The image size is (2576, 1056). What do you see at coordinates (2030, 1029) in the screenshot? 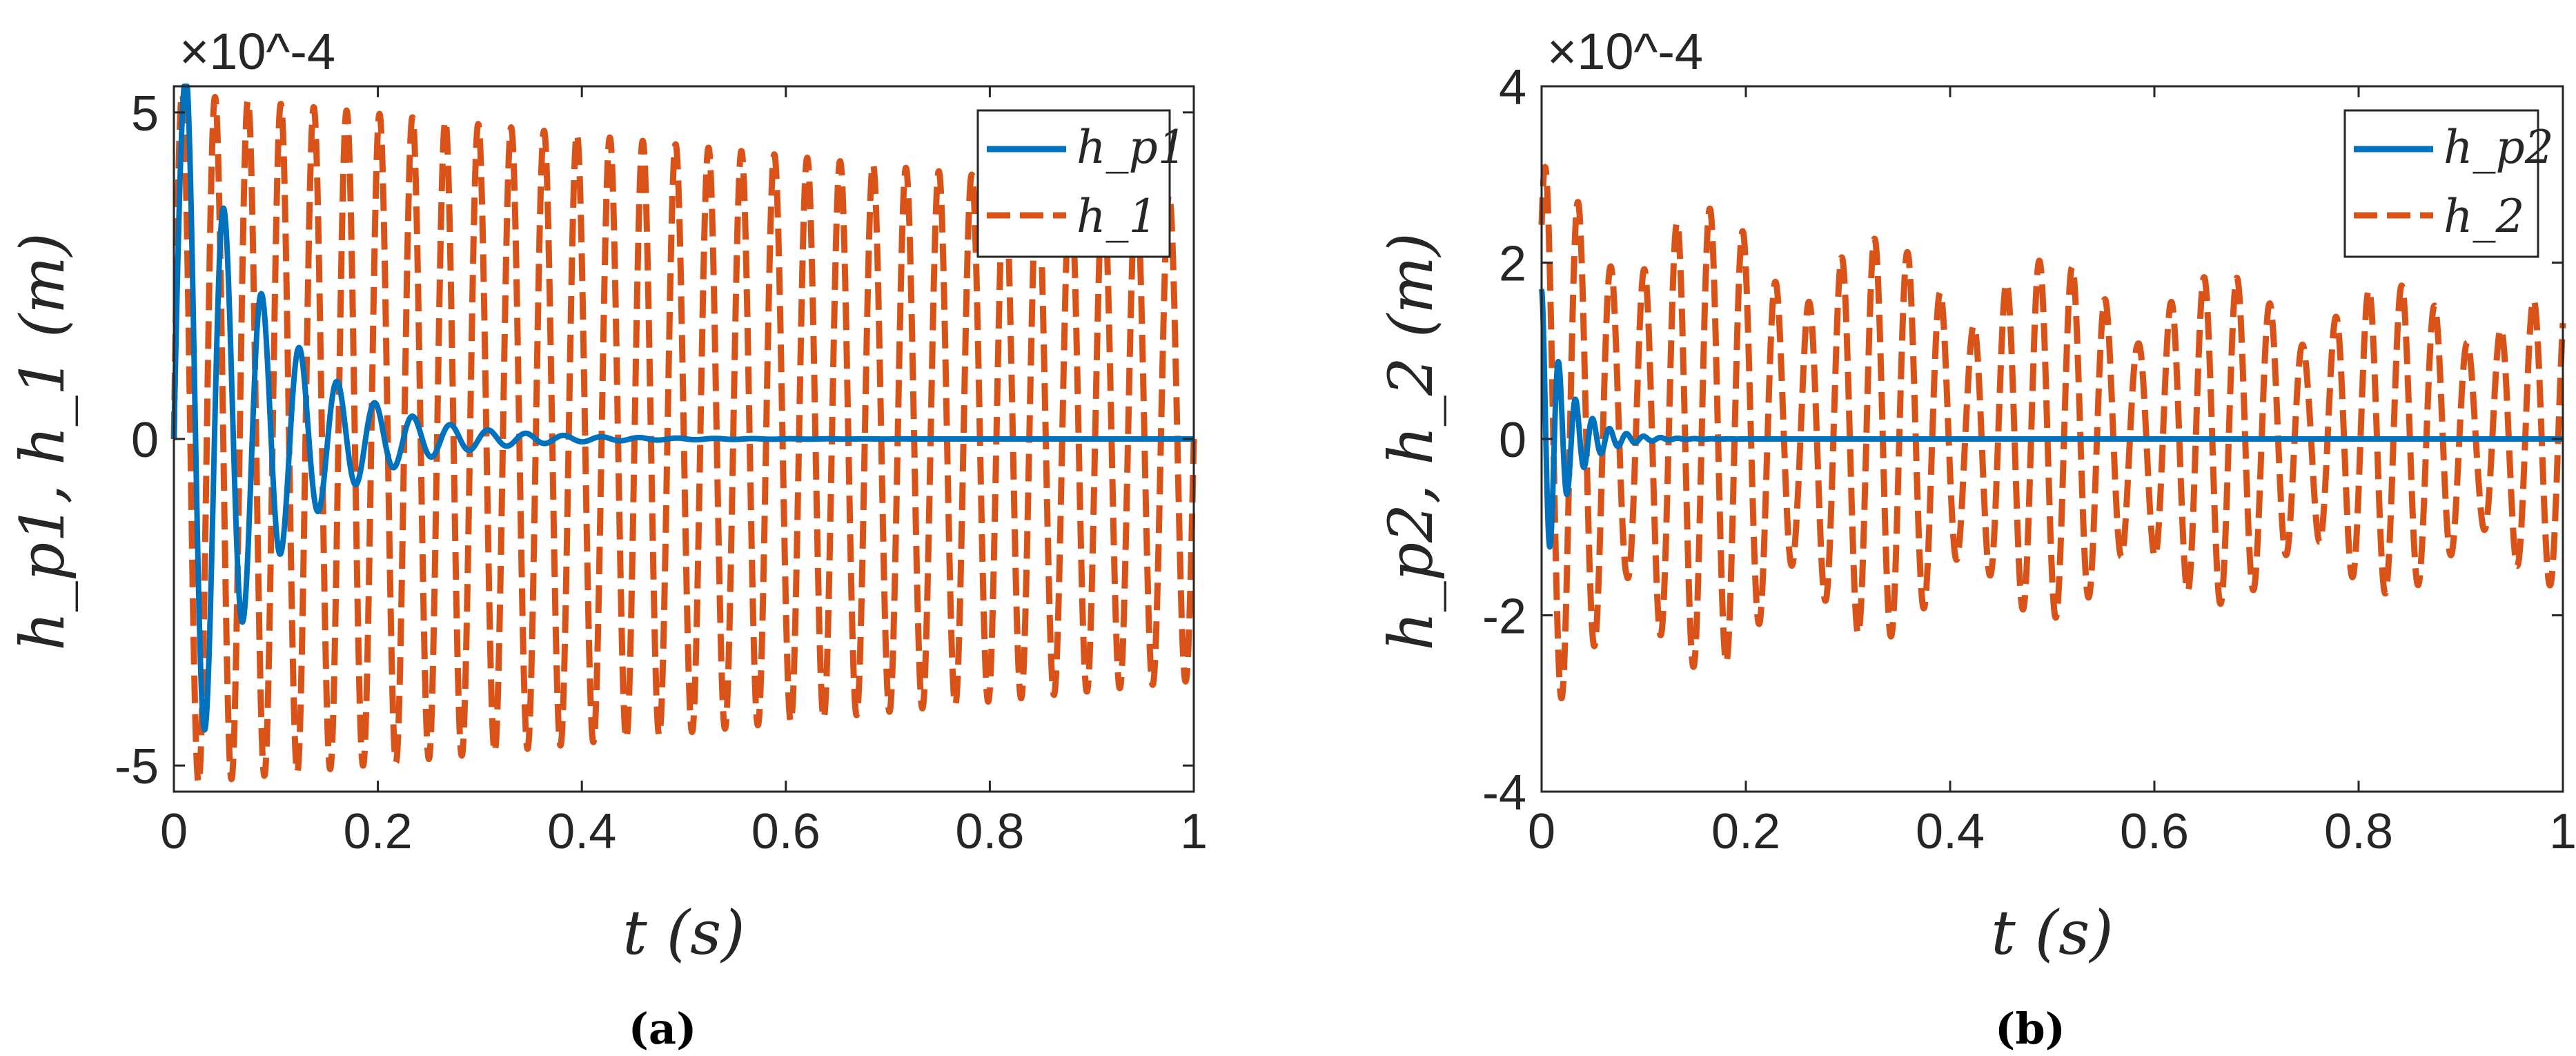
I see `chart-b-panel-label: (b)` at bounding box center [2030, 1029].